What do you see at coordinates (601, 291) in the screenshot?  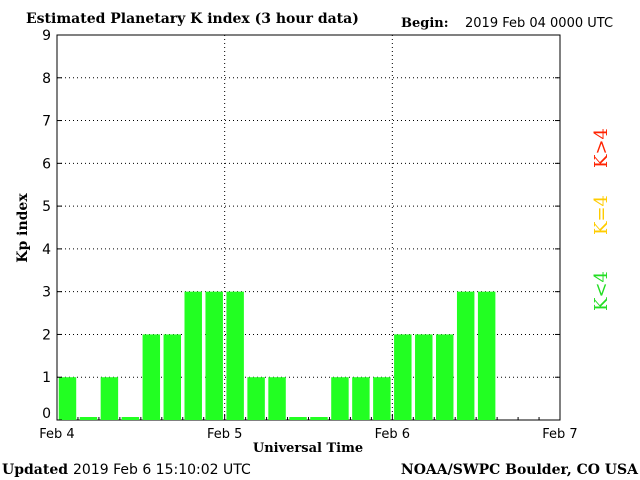 I see `legend-k-less-than-4: K<4` at bounding box center [601, 291].